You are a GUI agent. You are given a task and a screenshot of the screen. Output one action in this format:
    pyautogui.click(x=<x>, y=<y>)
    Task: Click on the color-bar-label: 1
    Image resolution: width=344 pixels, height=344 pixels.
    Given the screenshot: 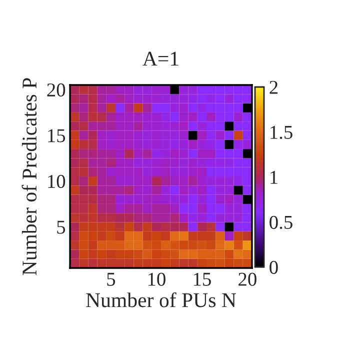 What is the action you would take?
    pyautogui.click(x=274, y=177)
    